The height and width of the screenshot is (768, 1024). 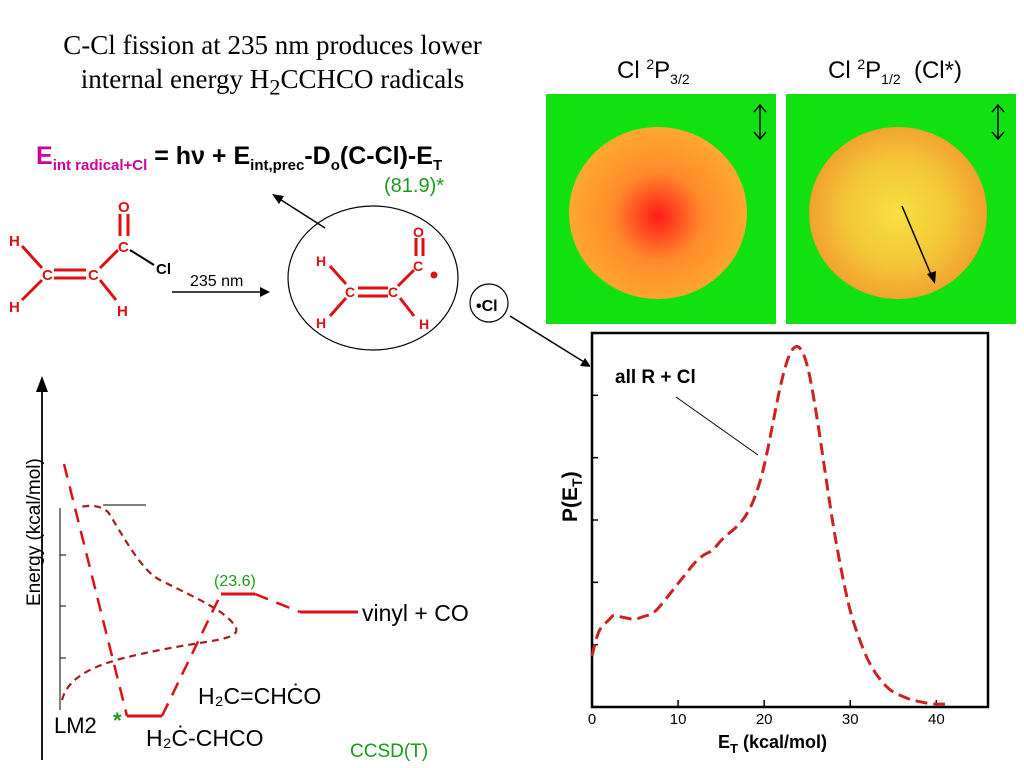 I want to click on radical-ellipse, so click(x=373, y=278).